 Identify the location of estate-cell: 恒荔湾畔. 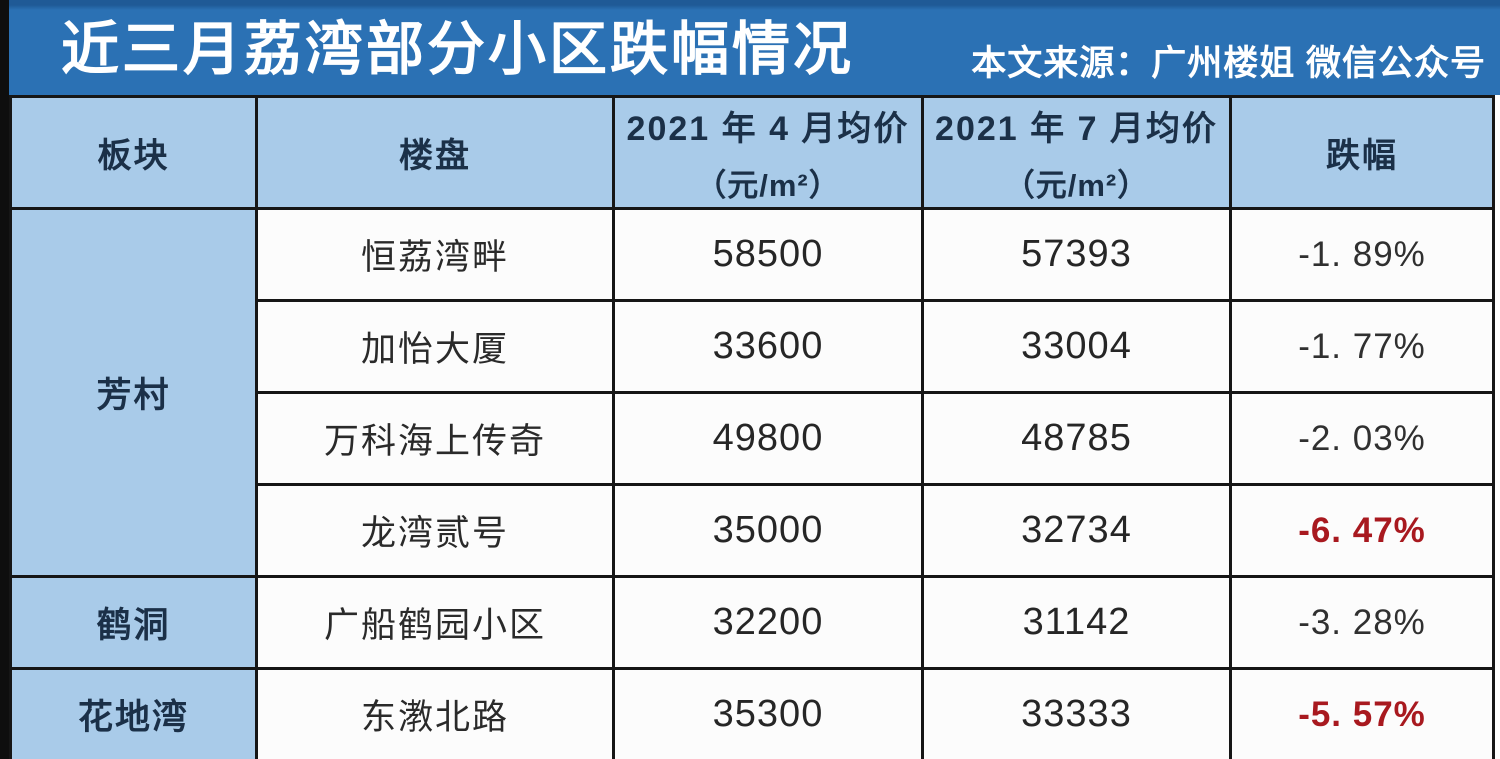
(435, 254).